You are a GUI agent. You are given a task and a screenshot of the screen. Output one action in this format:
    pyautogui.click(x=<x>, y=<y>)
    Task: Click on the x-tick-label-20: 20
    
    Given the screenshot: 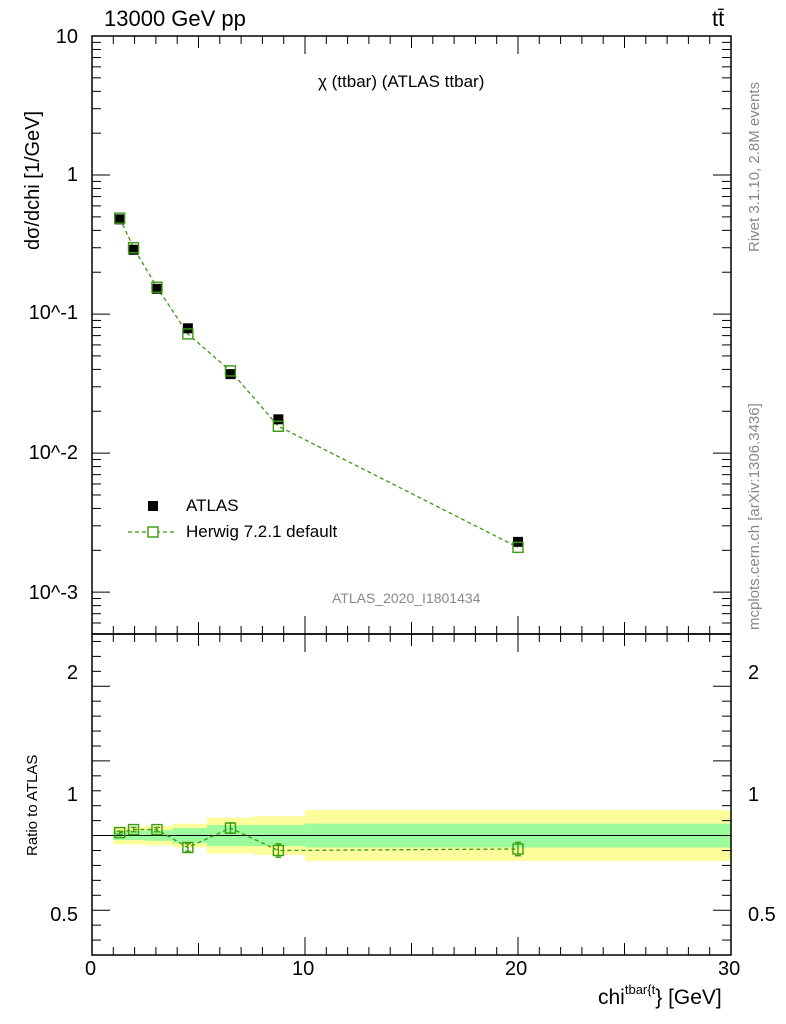 What is the action you would take?
    pyautogui.click(x=516, y=969)
    